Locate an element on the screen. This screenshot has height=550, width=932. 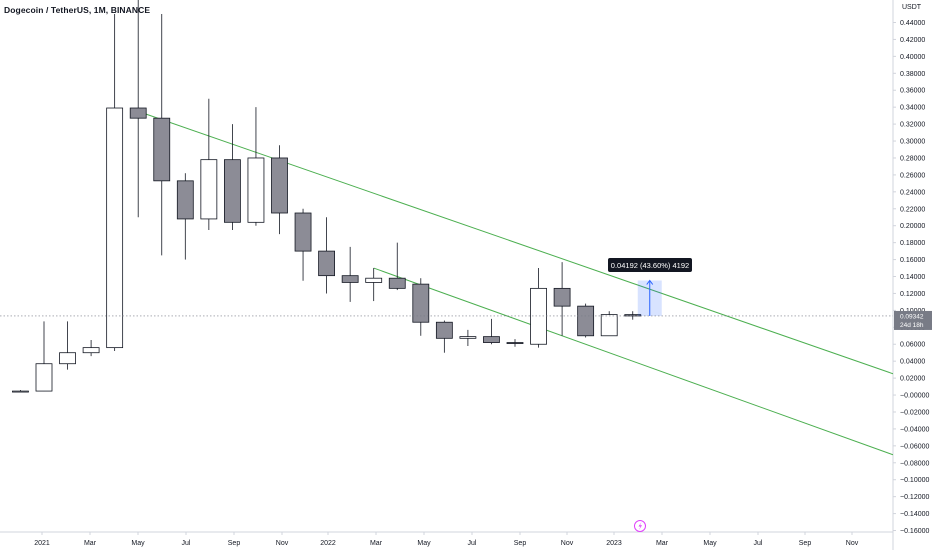
y-tick-label: 0.24000 is located at coordinates (912, 192).